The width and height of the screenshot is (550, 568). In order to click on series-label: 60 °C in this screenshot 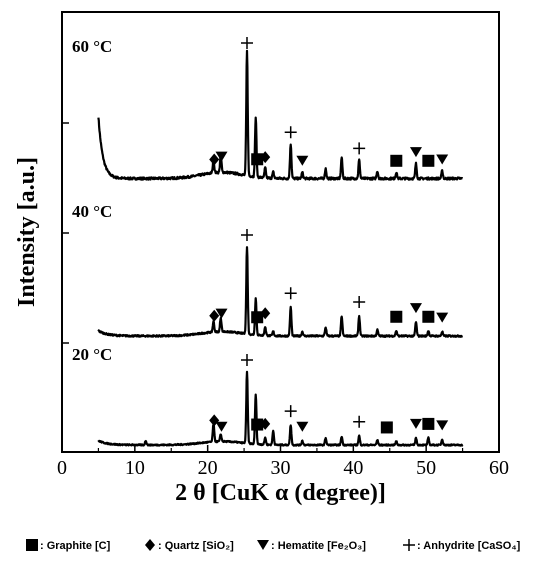, I will do `click(92, 46)`.